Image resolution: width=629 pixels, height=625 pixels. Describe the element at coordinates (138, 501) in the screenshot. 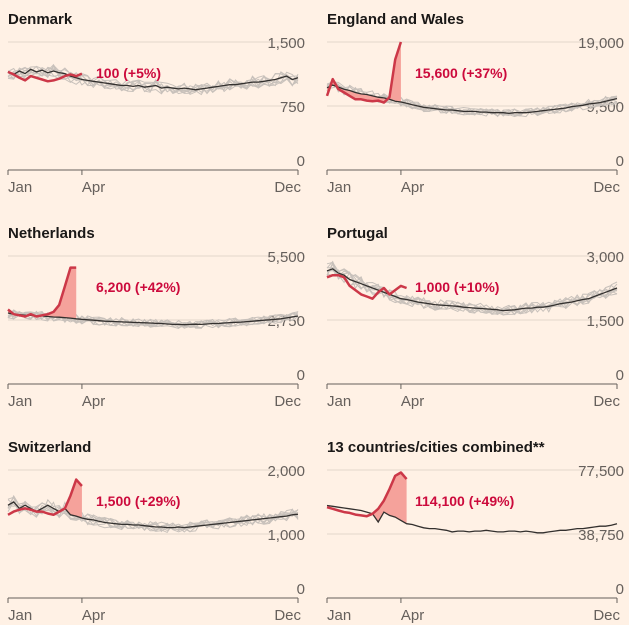

I see `excess-annotation: 1,500 (+29%)` at that location.